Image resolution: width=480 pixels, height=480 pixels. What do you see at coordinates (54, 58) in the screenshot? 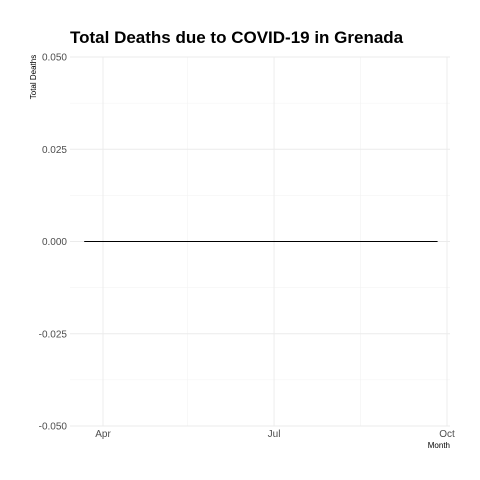
I see `y-tick-label: 0.050` at bounding box center [54, 58].